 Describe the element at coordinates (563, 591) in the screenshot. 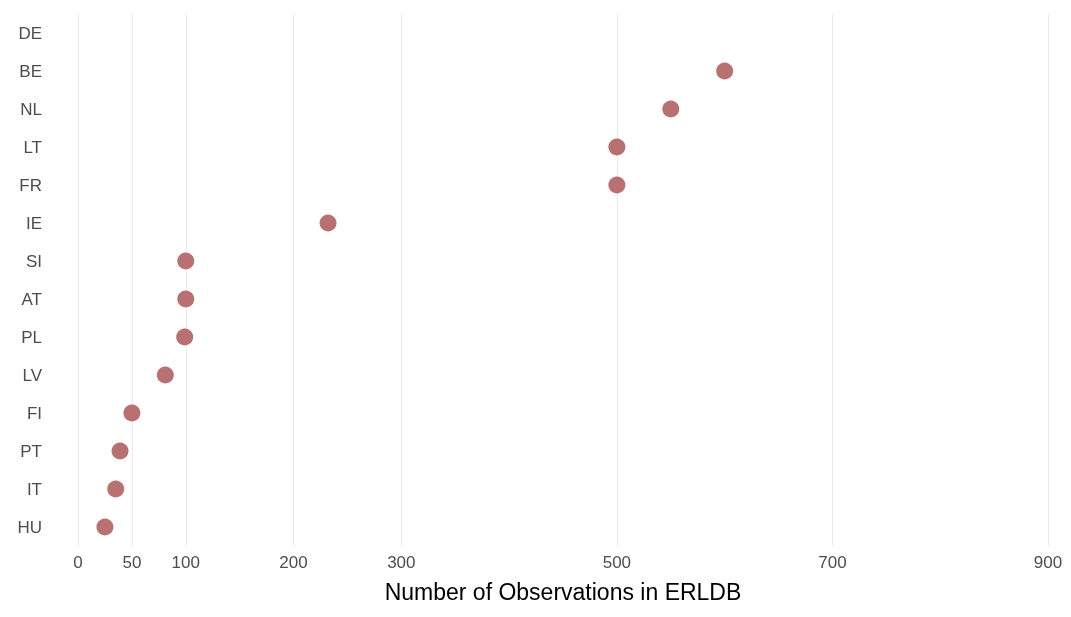

I see `x-axis-title: Number of Observations in ERLDB` at that location.